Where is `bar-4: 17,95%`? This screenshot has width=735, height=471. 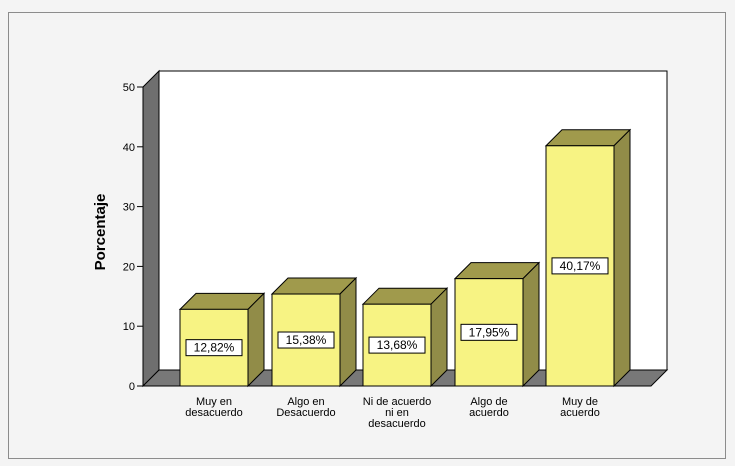
bar-4: 17,95% is located at coordinates (497, 324).